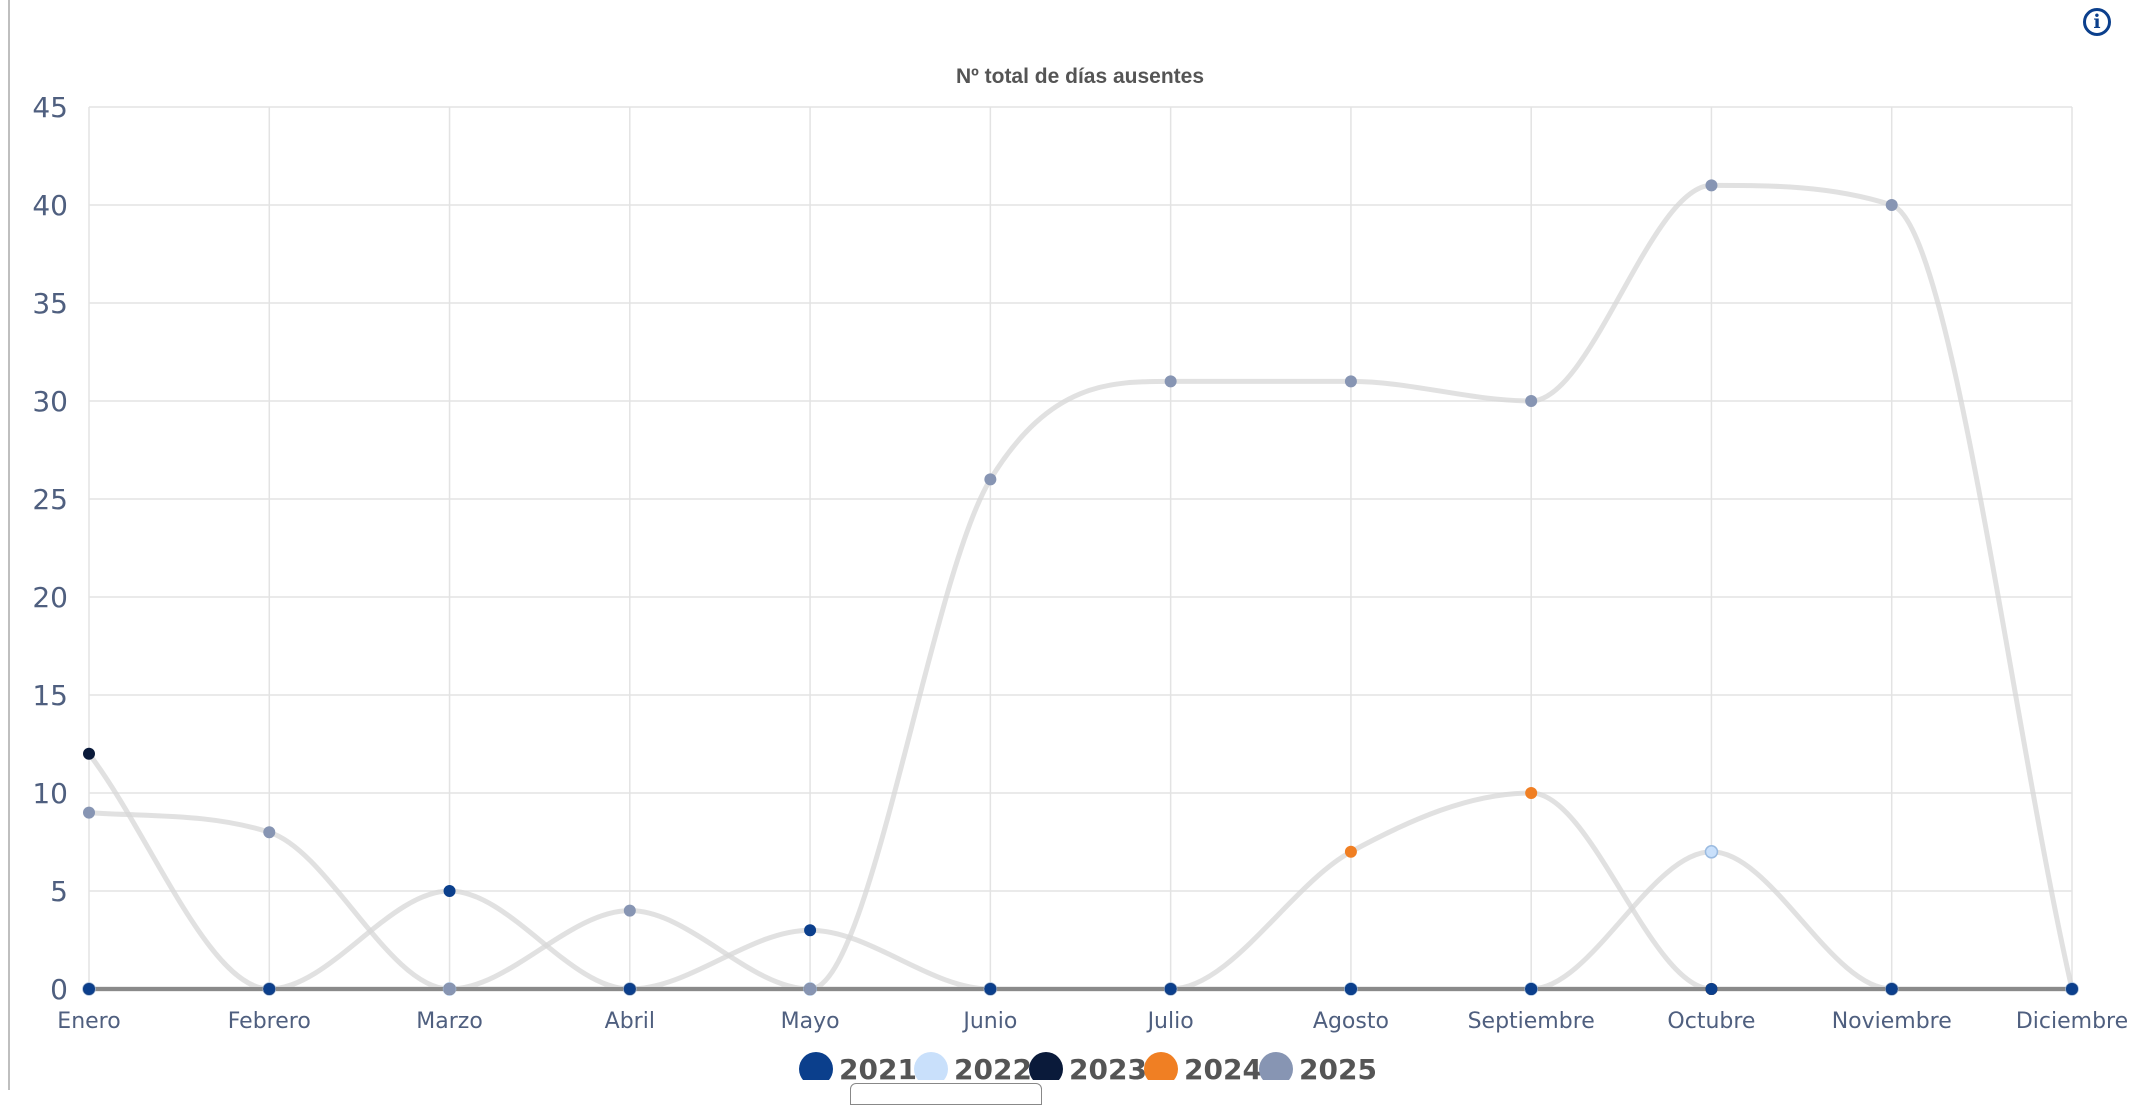 Image resolution: width=2136 pixels, height=1105 pixels. Describe the element at coordinates (1711, 1021) in the screenshot. I see `x-tick-label: Octubre` at that location.